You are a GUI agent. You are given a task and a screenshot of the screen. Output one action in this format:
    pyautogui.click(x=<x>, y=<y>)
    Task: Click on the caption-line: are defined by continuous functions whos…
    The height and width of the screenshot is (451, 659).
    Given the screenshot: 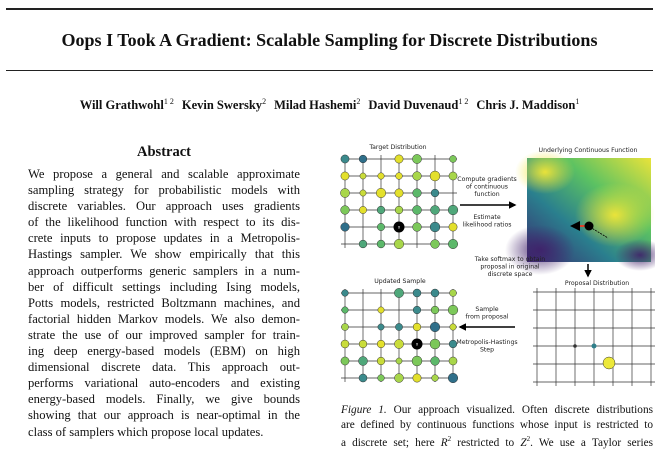 What is the action you would take?
    pyautogui.click(x=497, y=424)
    